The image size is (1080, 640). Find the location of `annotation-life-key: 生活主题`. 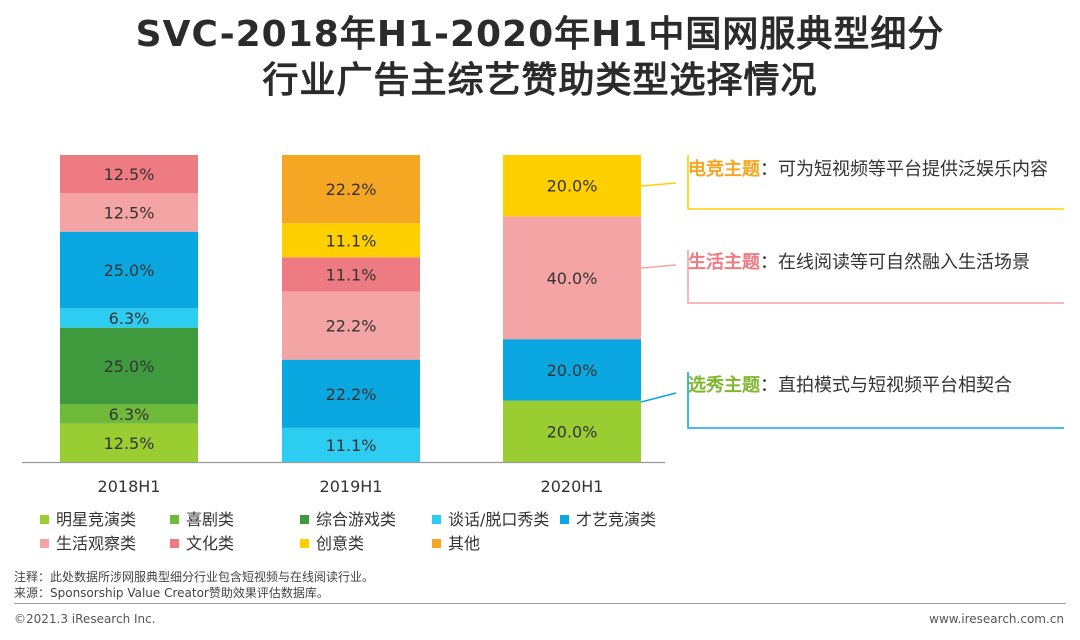

annotation-life-key: 生活主题 is located at coordinates (724, 262).